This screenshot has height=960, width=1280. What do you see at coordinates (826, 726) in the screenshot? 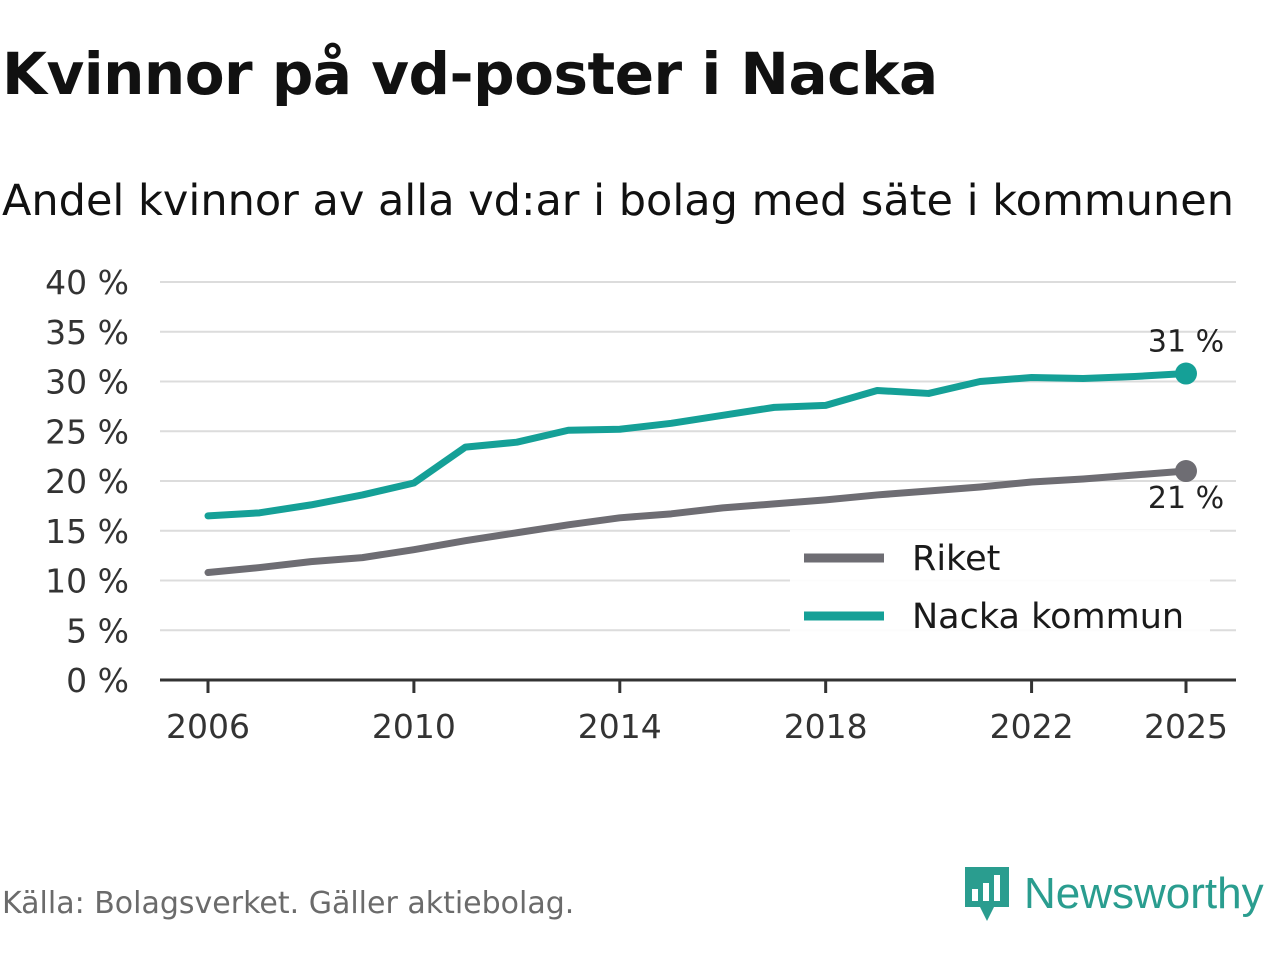
I see `x-tick-label: 2018` at bounding box center [826, 726].